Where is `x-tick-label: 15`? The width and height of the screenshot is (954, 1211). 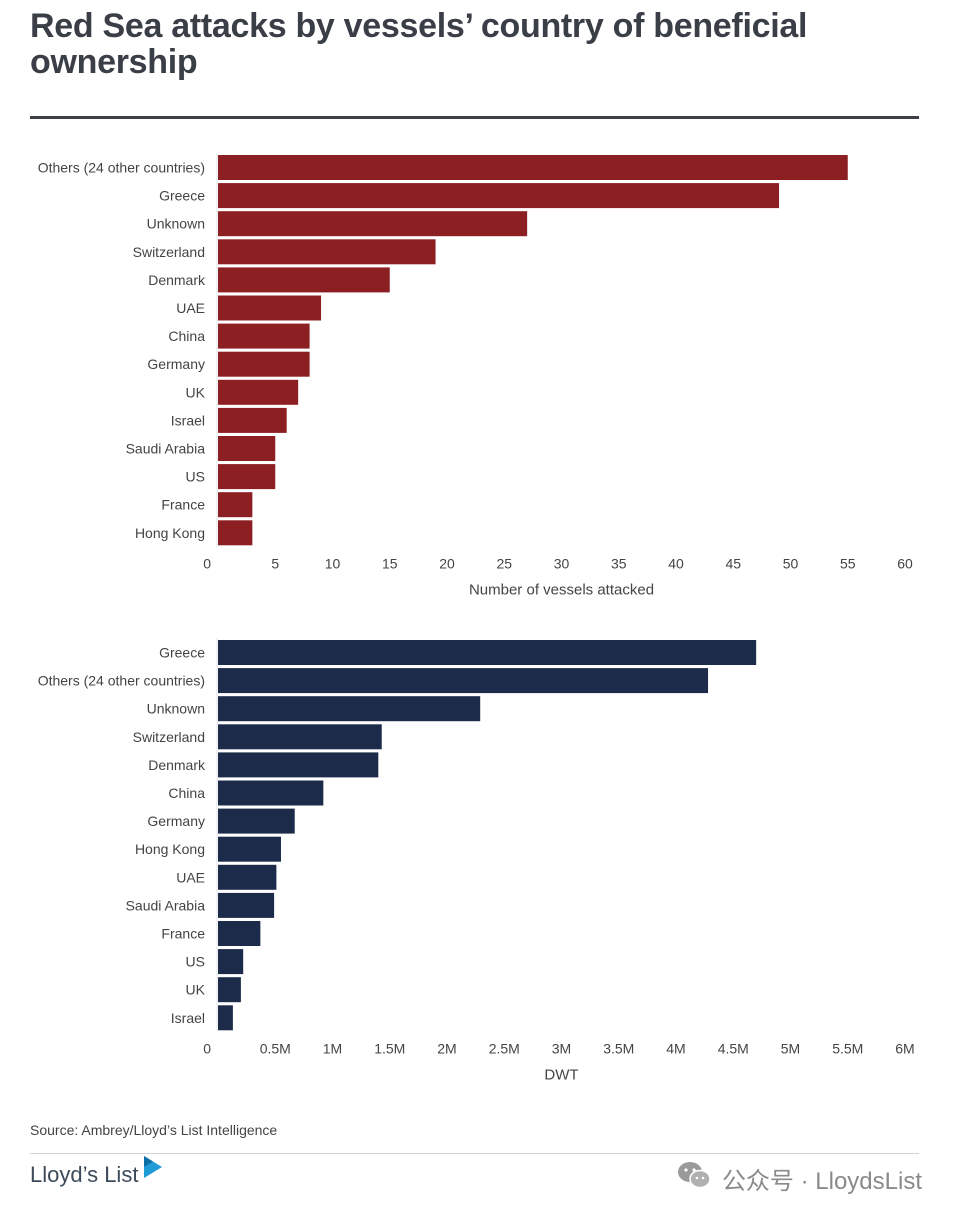 x-tick-label: 15 is located at coordinates (390, 563).